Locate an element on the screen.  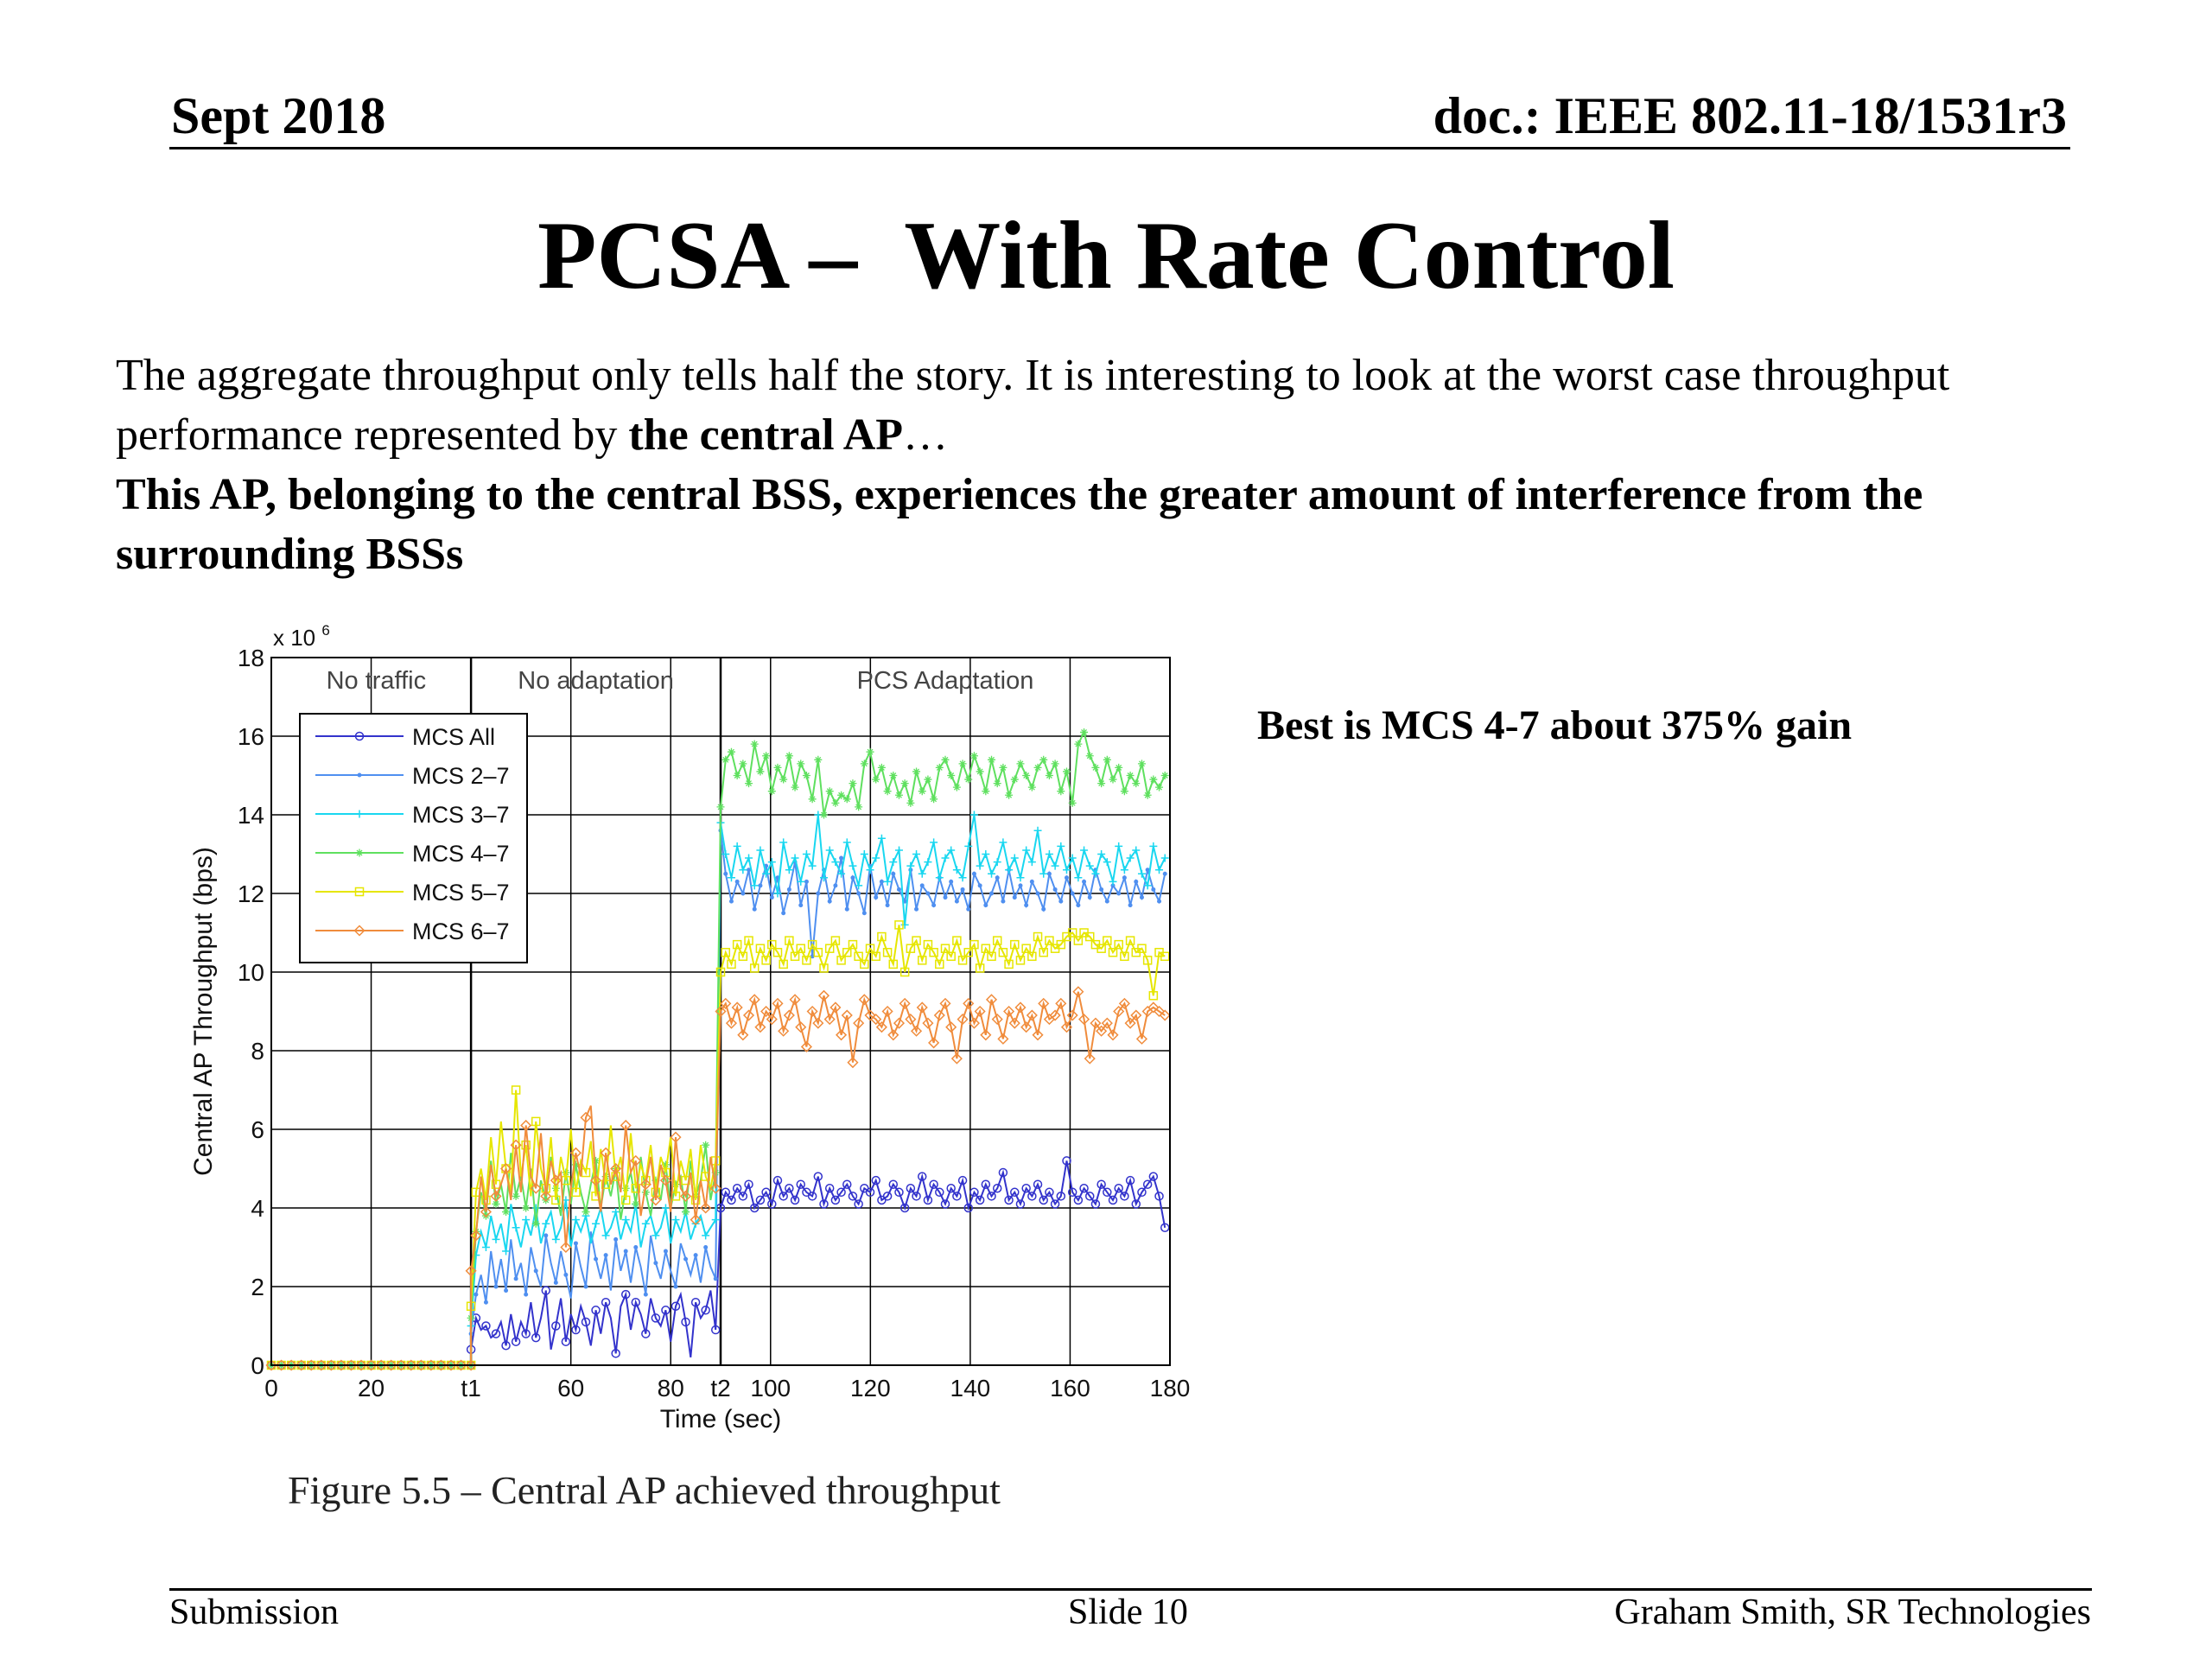
gain-callout: Best is MCS 4-7 about 375% gain is located at coordinates (1555, 725).